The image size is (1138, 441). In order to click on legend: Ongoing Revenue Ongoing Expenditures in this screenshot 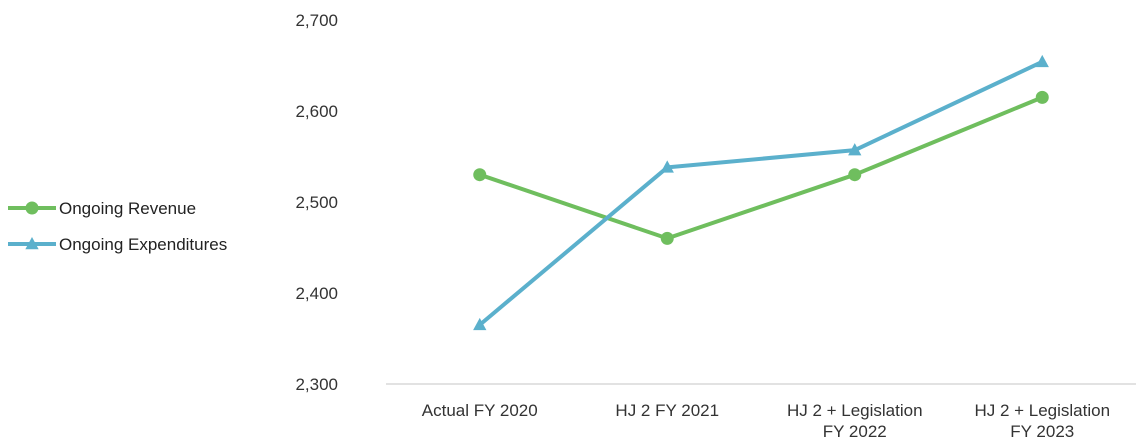, I will do `click(117, 226)`.